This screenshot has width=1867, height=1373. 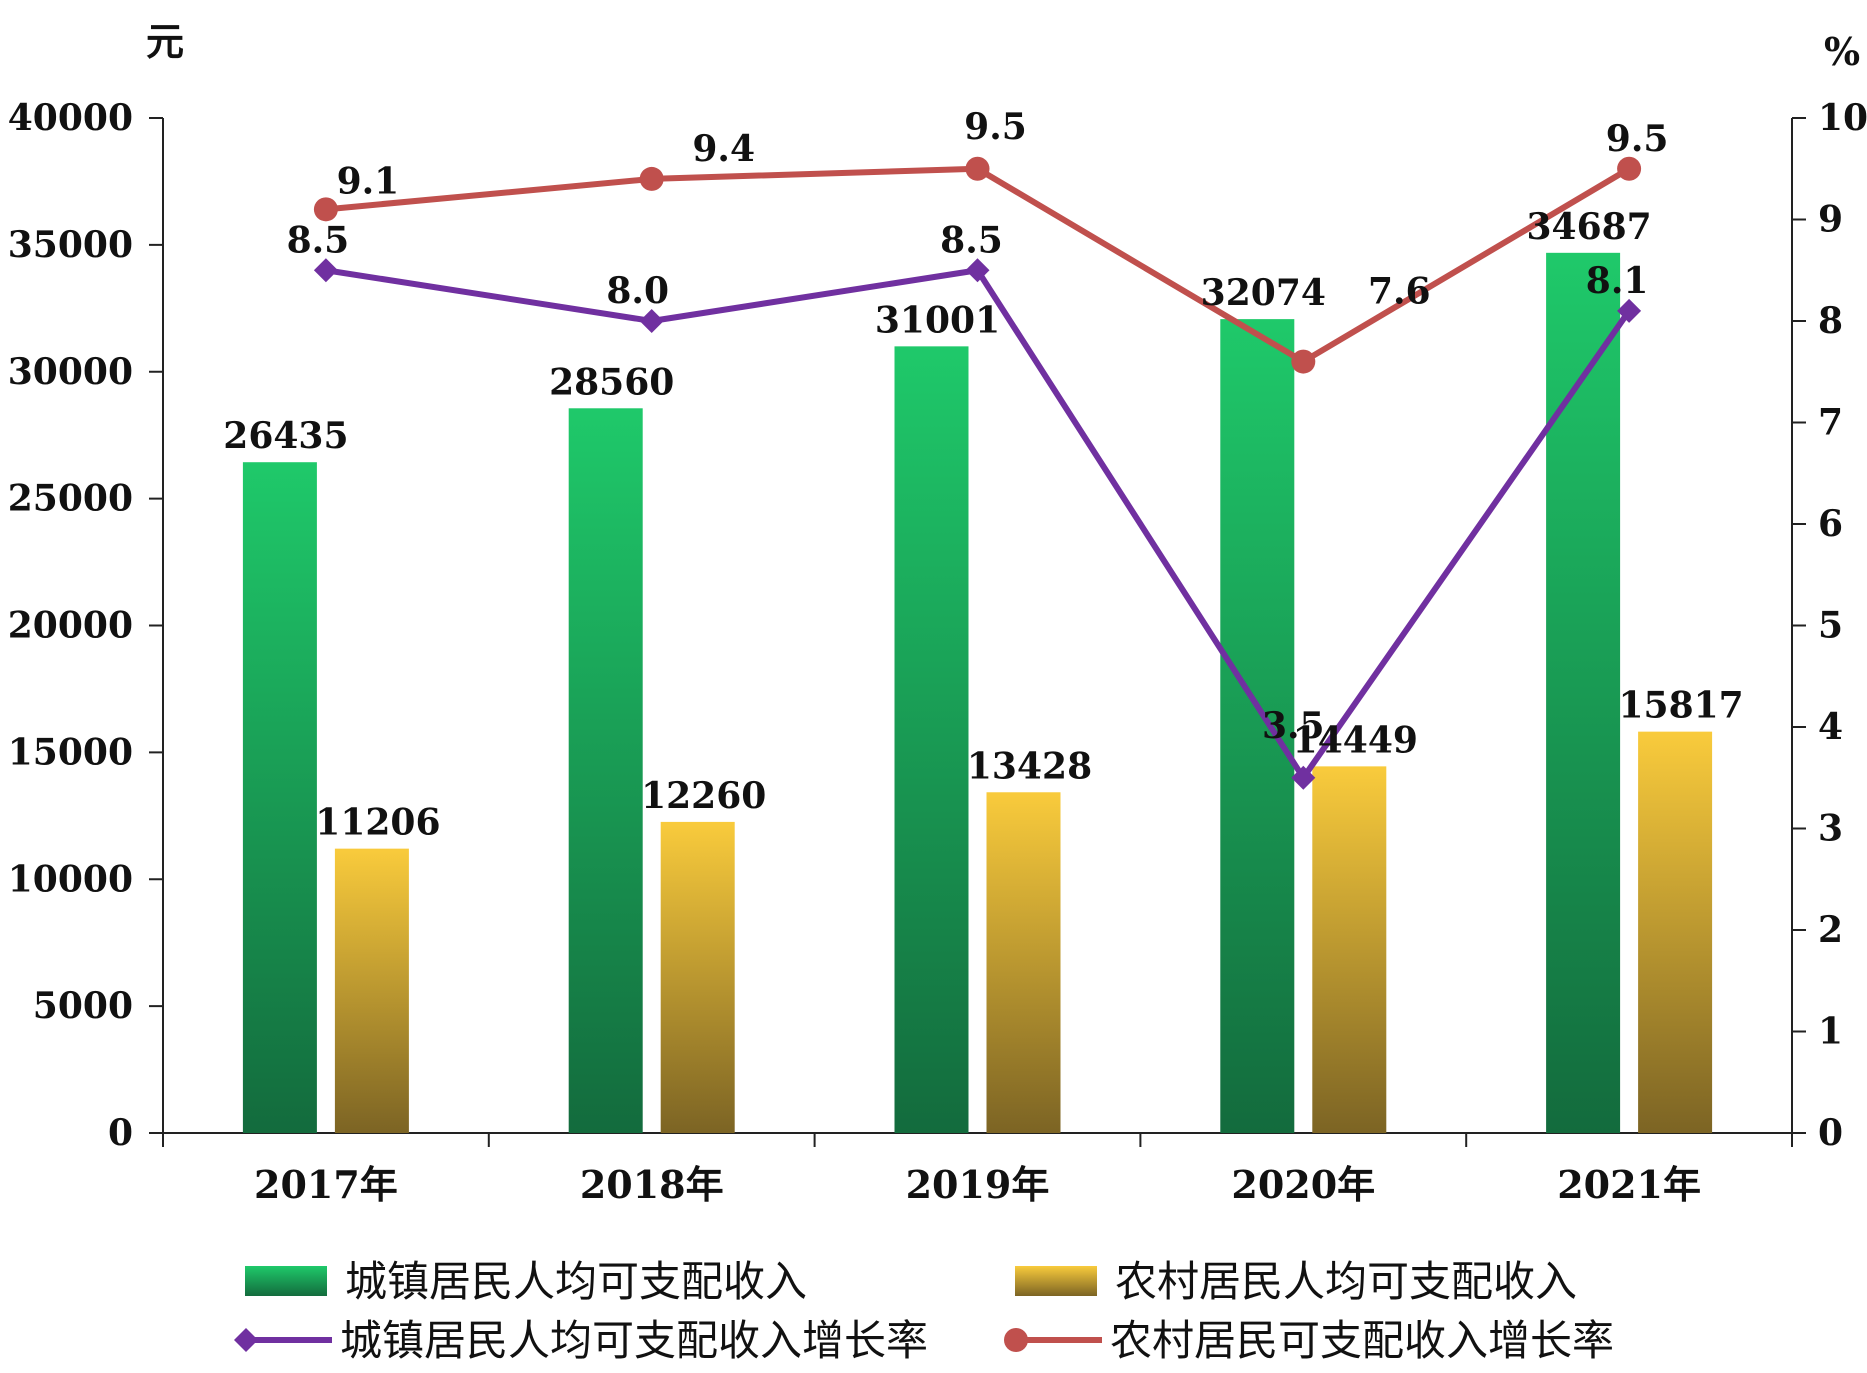 What do you see at coordinates (368, 181) in the screenshot?
I see `rural-growth-label: 9.1` at bounding box center [368, 181].